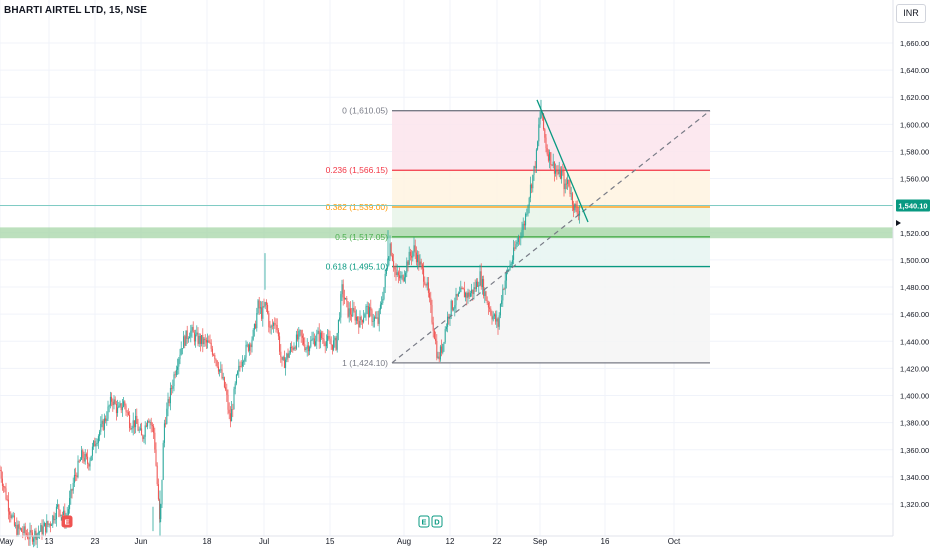  Describe the element at coordinates (562, 161) in the screenshot. I see `downtrend-line` at that location.